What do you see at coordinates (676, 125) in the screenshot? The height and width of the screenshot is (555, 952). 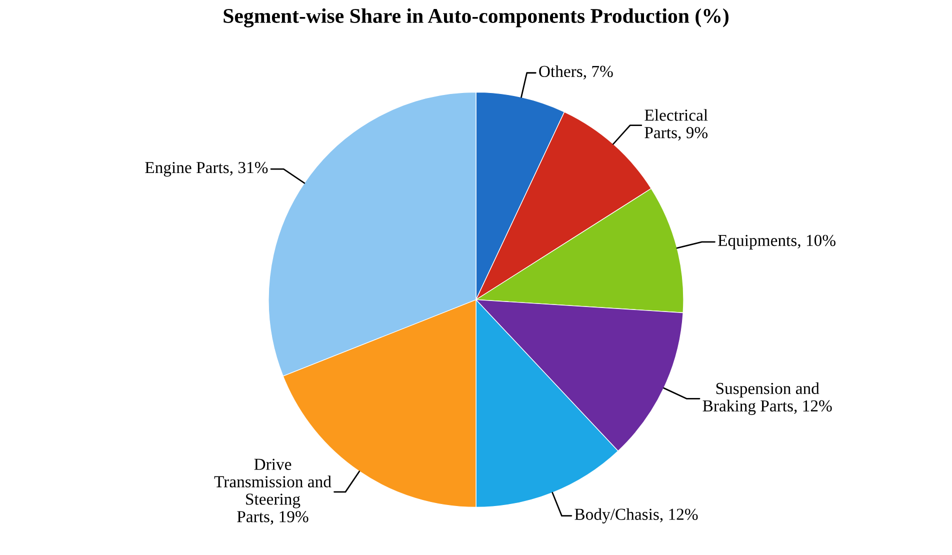 I see `slice-label: Electrical Parts, 9%` at bounding box center [676, 125].